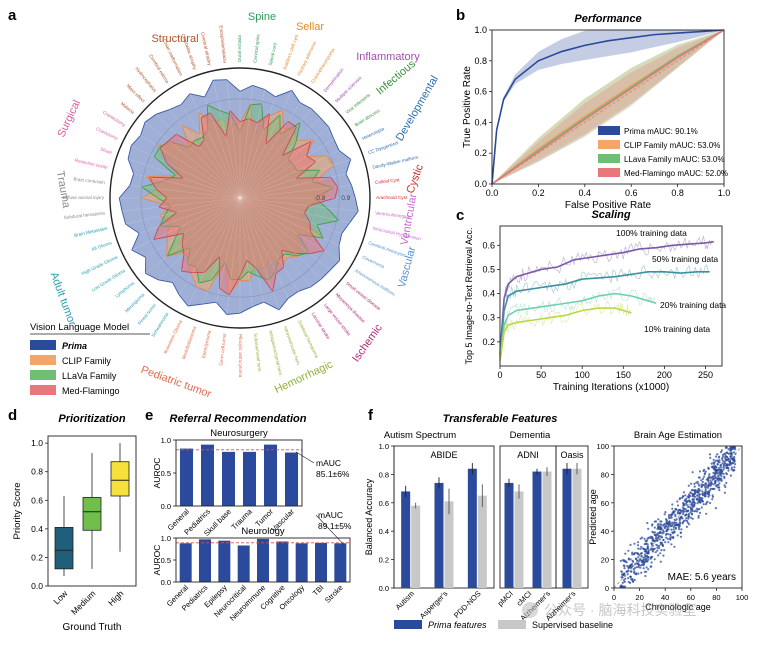 The image size is (762, 647). I want to click on scaling-raw-trace, so click(604, 313).